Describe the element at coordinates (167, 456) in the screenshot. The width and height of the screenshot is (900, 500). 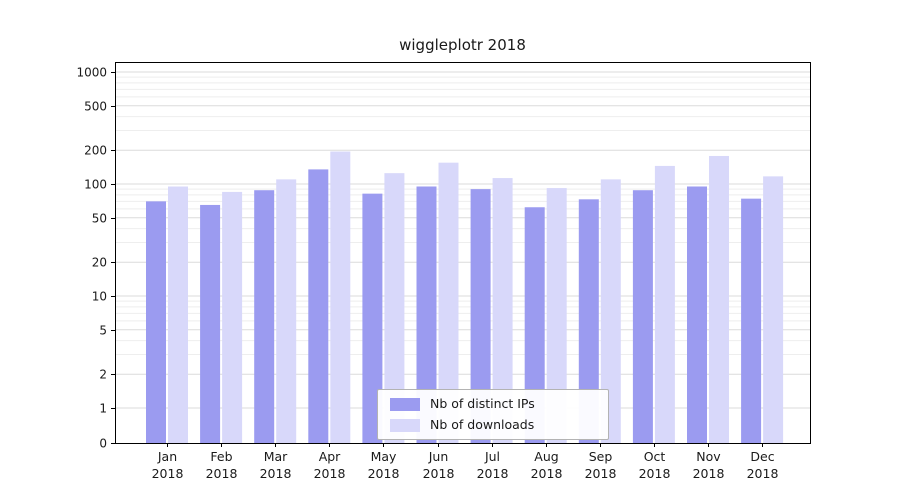
I see `x-tick-label-month: Jan` at that location.